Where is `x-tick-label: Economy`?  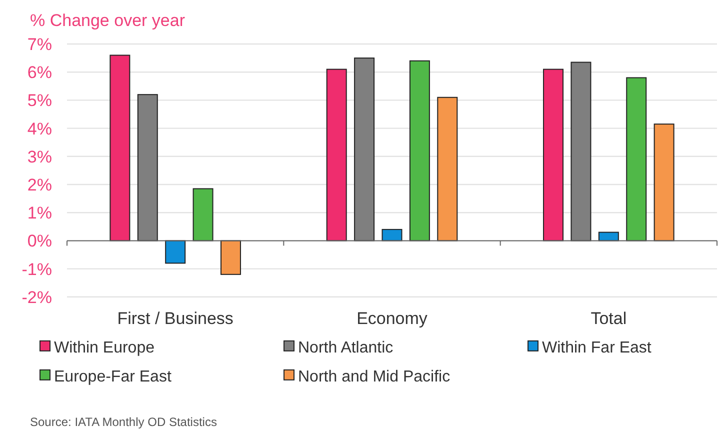
x-tick-label: Economy is located at coordinates (392, 318).